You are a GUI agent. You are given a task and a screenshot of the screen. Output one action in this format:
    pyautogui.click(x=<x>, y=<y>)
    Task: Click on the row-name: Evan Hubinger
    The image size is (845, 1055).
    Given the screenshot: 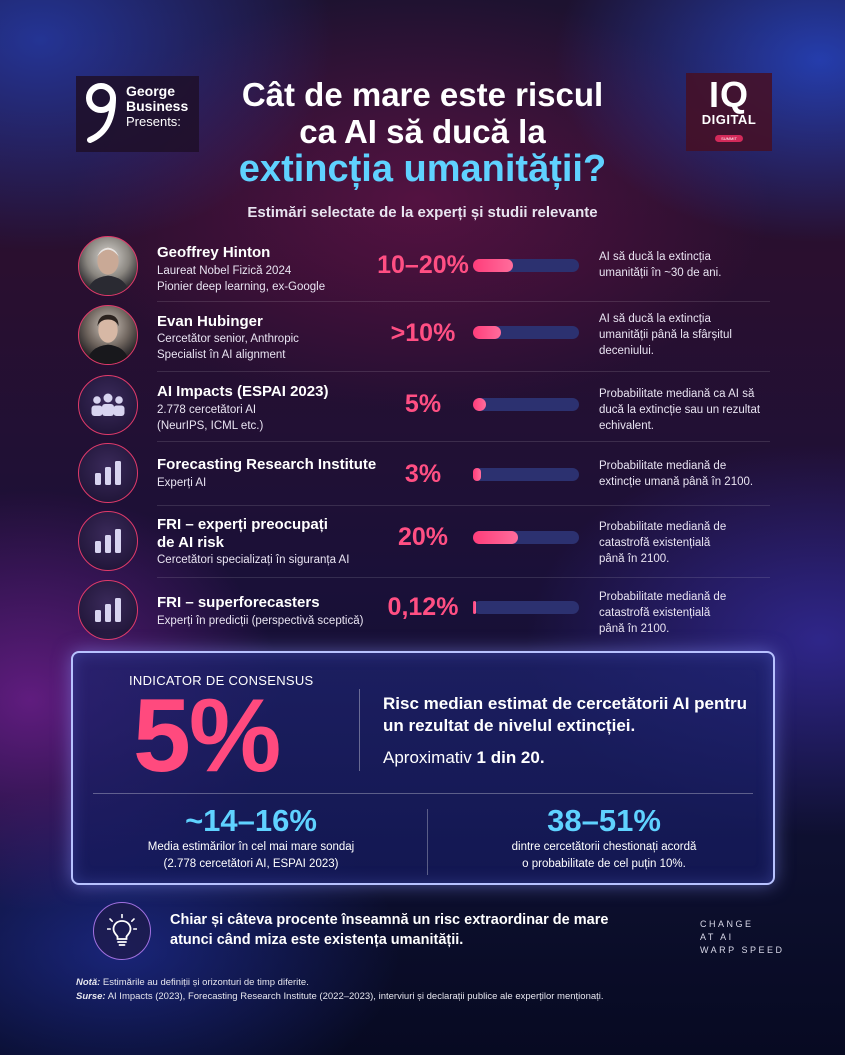 What is the action you would take?
    pyautogui.click(x=210, y=321)
    